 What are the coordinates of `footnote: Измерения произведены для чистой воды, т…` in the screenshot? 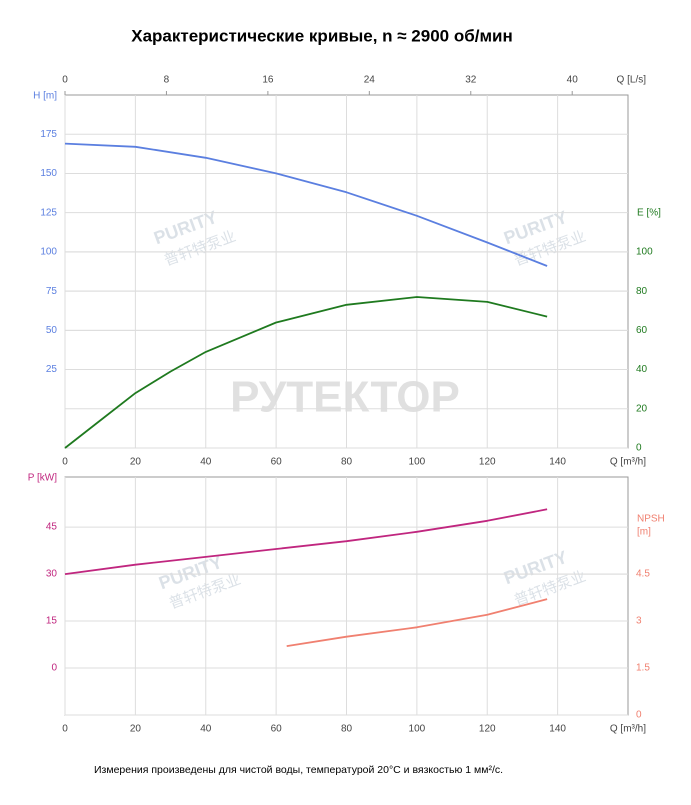 It's located at (298, 770).